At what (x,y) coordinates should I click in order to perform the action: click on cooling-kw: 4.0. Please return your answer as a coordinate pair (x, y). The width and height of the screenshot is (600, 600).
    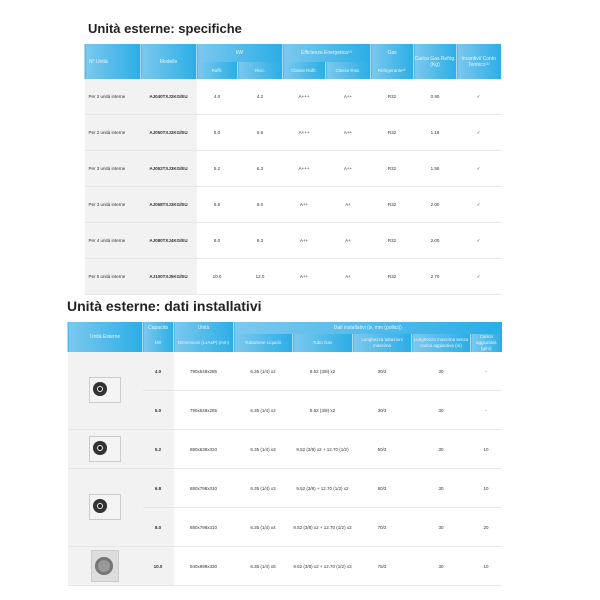
    Looking at the image, I should click on (217, 97).